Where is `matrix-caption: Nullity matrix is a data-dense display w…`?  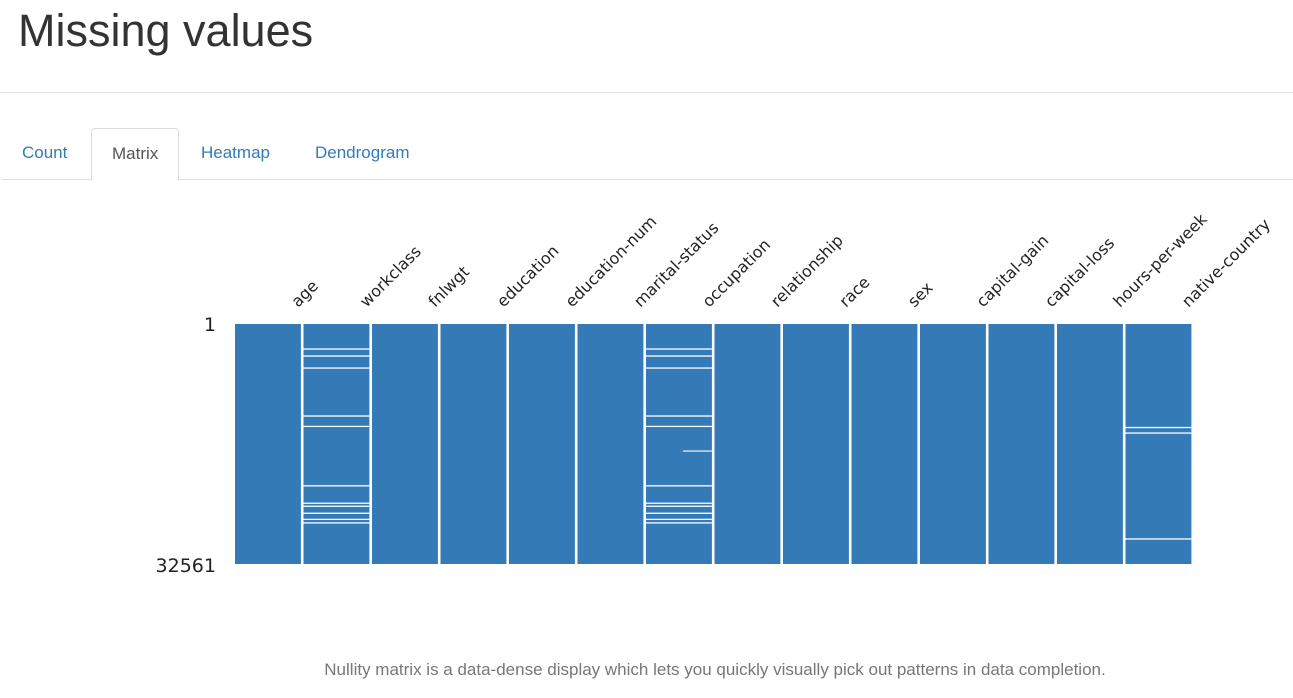
matrix-caption: Nullity matrix is a data-dense display w… is located at coordinates (715, 669).